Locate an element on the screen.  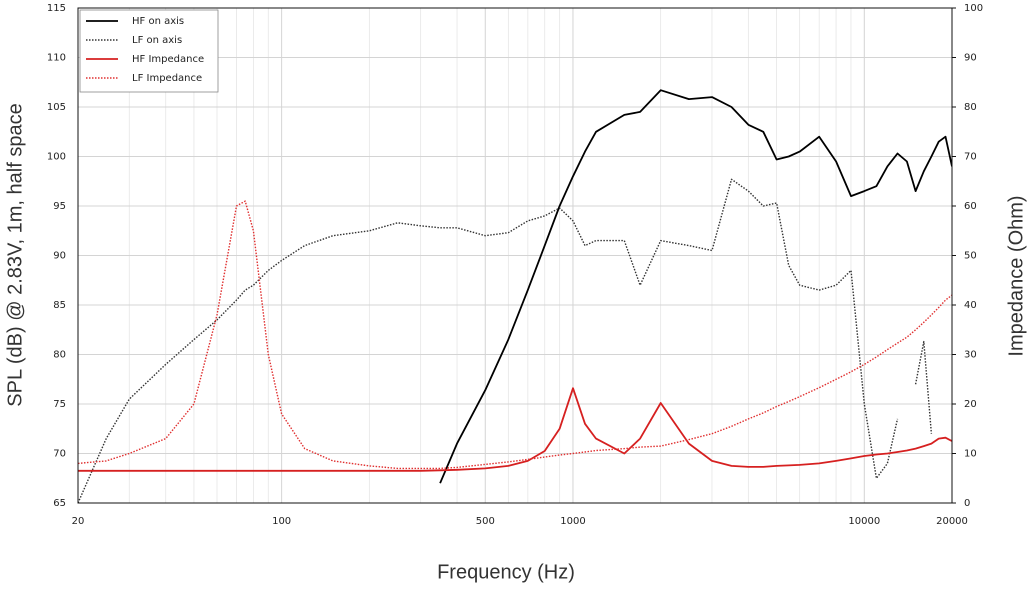
y2-tick-label: 60 is located at coordinates (970, 206).